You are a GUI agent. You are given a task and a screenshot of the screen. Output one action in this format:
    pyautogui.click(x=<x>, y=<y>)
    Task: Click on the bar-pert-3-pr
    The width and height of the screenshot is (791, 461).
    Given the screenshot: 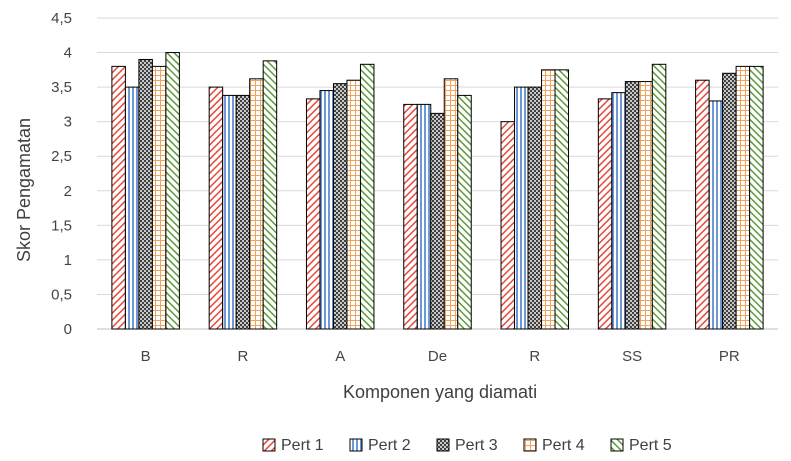 What is the action you would take?
    pyautogui.click(x=729, y=201)
    